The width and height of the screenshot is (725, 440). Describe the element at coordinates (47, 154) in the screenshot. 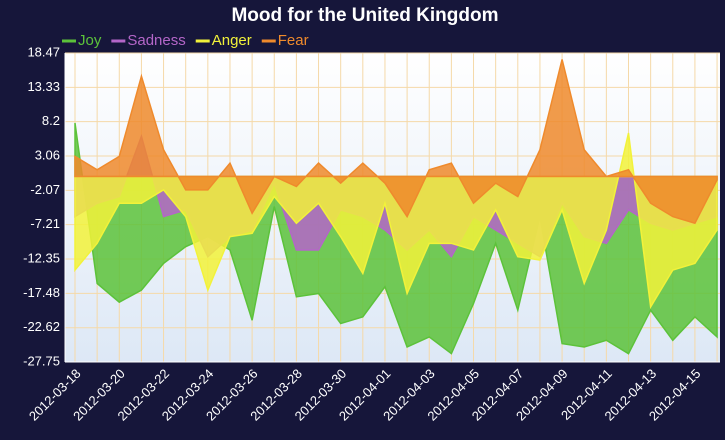

I see `y-tick-label: 3.06` at that location.